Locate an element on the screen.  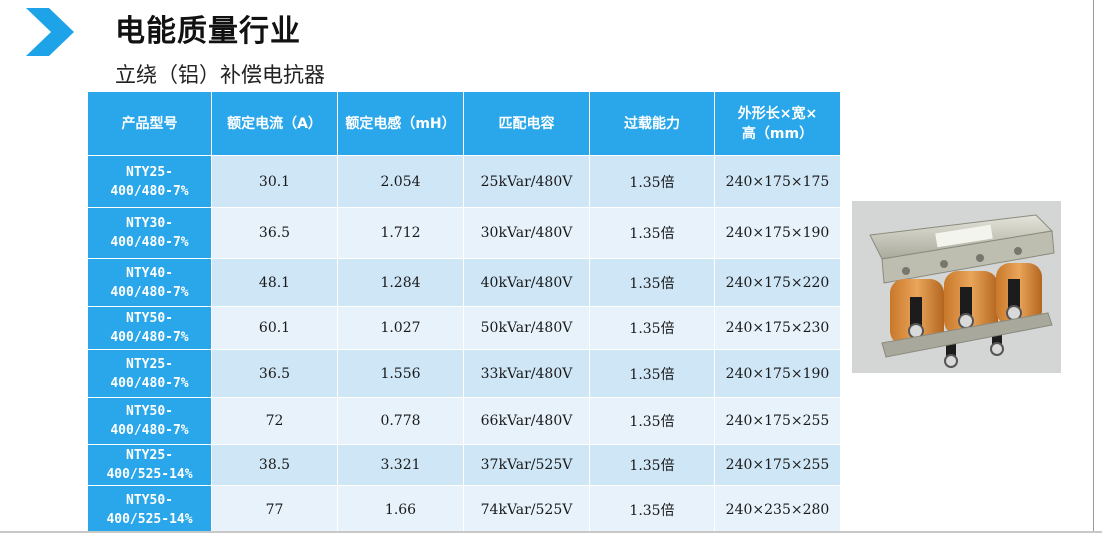
page-title: 电能质量行业 is located at coordinates (208, 31).